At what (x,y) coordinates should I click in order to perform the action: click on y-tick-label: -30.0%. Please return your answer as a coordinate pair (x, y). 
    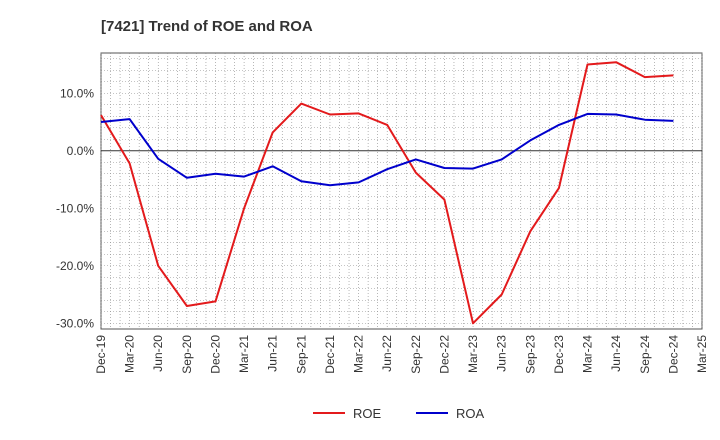
    Looking at the image, I should click on (75, 323).